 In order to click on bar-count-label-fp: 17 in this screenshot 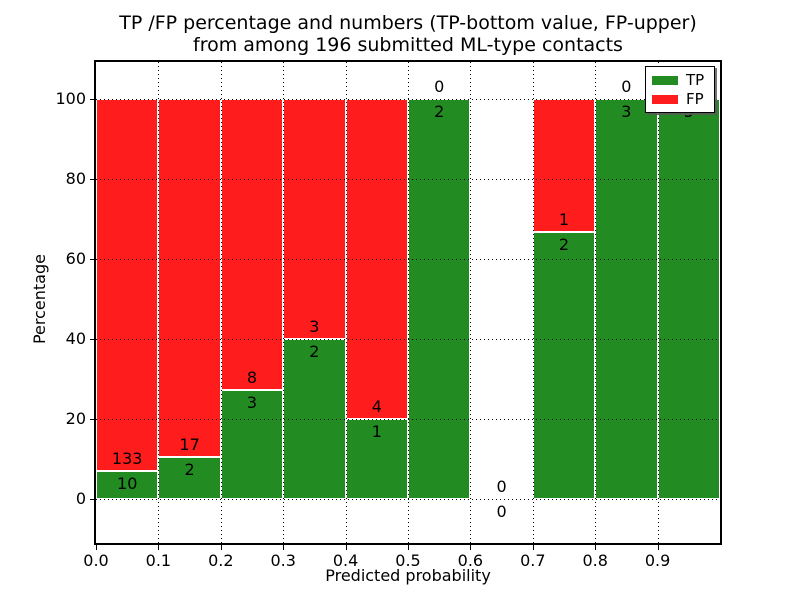, I will do `click(189, 444)`.